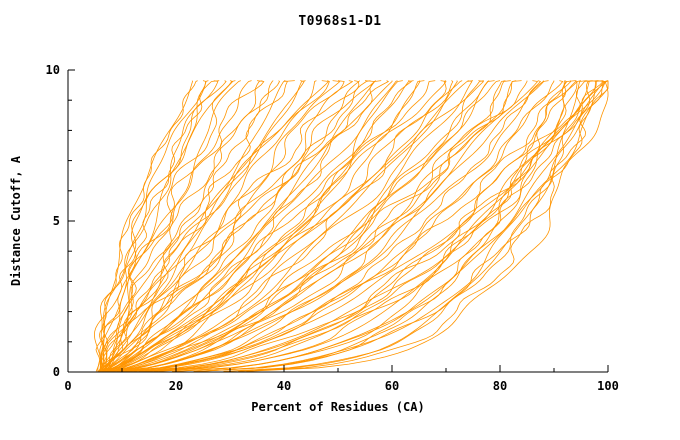  What do you see at coordinates (176, 386) in the screenshot?
I see `x-tick-label: 20` at bounding box center [176, 386].